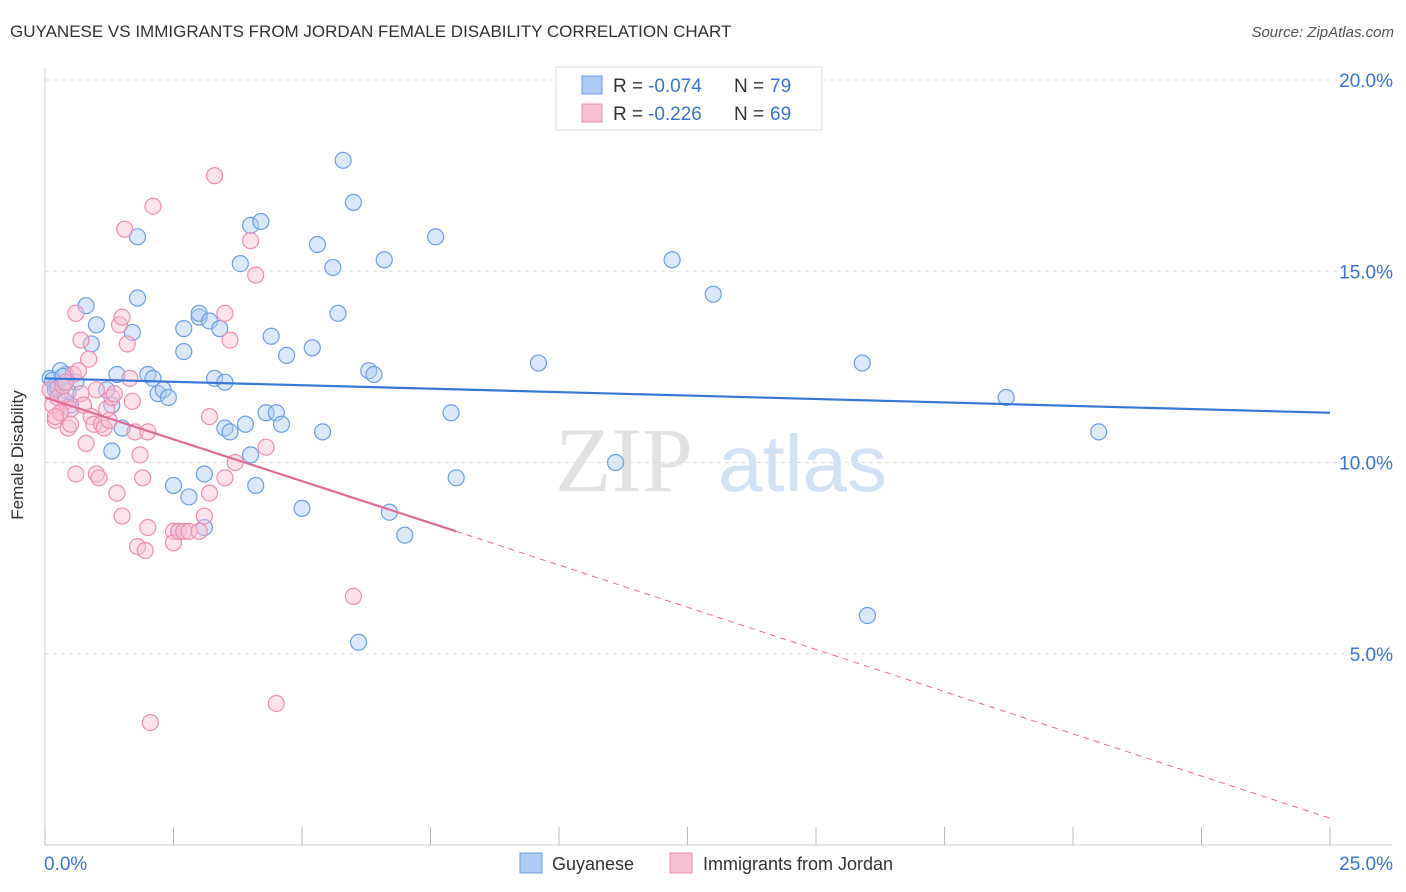  What do you see at coordinates (65, 864) in the screenshot?
I see `x-tick-label: 0.0%` at bounding box center [65, 864].